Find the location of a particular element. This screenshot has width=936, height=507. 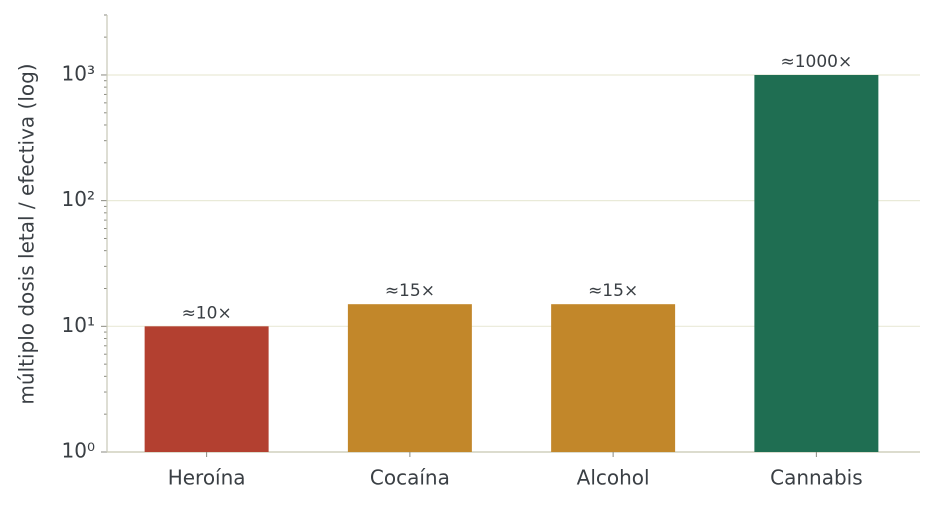

y-tick-label: 10³ is located at coordinates (78, 73).